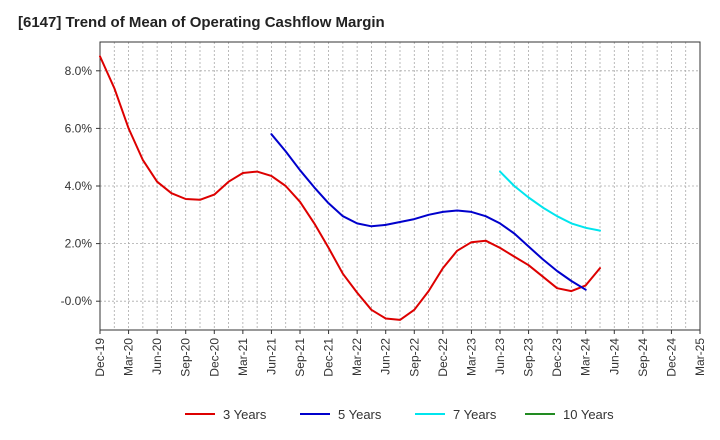 The width and height of the screenshot is (720, 440). I want to click on y-tick-label: 6.0%, so click(79, 128).